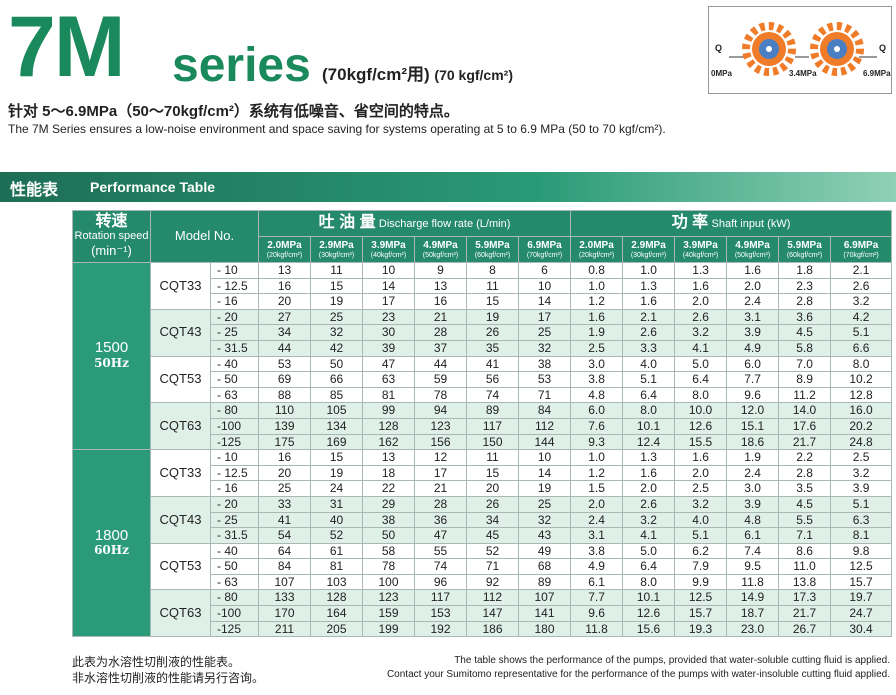 Image resolution: width=896 pixels, height=695 pixels. Describe the element at coordinates (805, 395) in the screenshot. I see `power-value: 11.2` at that location.